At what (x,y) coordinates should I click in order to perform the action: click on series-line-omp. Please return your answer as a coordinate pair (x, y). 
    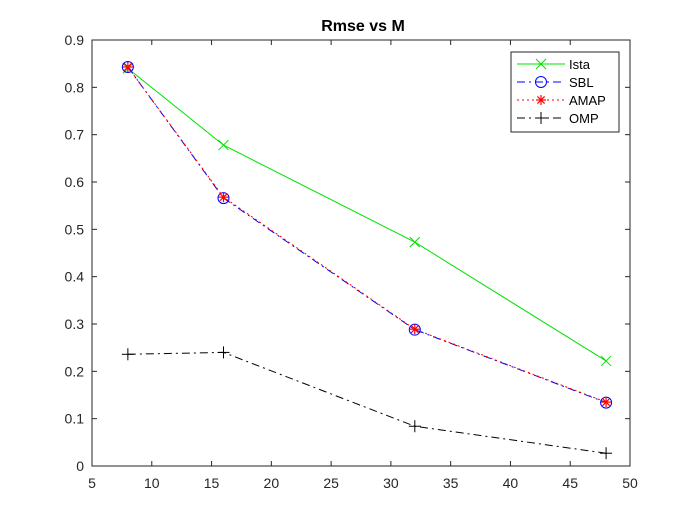
    Looking at the image, I should click on (367, 402).